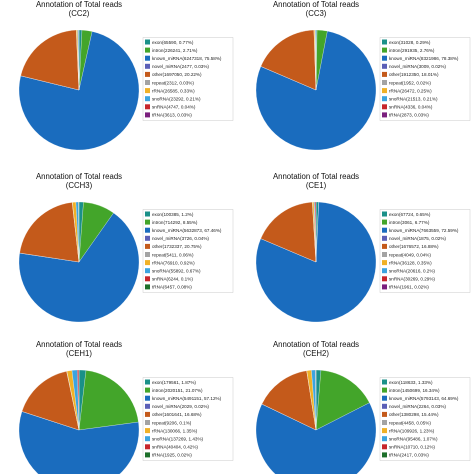 The width and height of the screenshot is (474, 474). I want to click on legend-entry: repeat(9206, 0.1%), so click(172, 422).